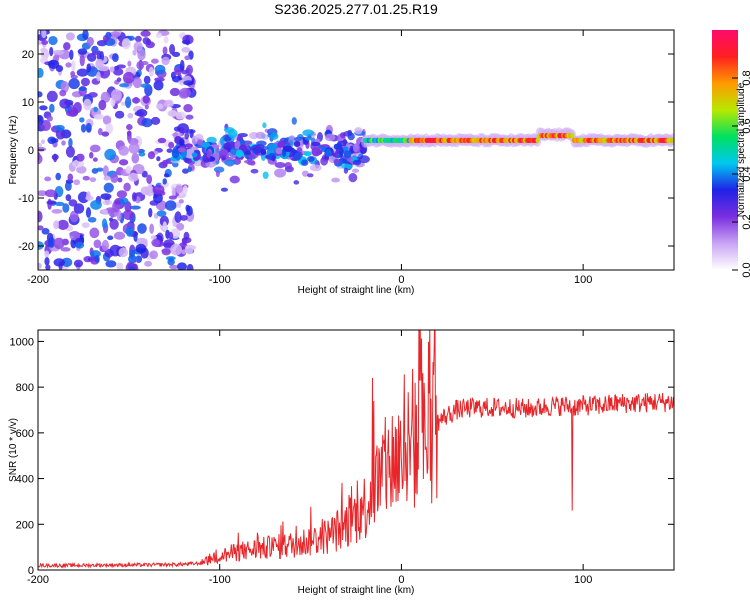  What do you see at coordinates (31, 151) in the screenshot?
I see `spectrogram-ytick-label: 0` at bounding box center [31, 151].